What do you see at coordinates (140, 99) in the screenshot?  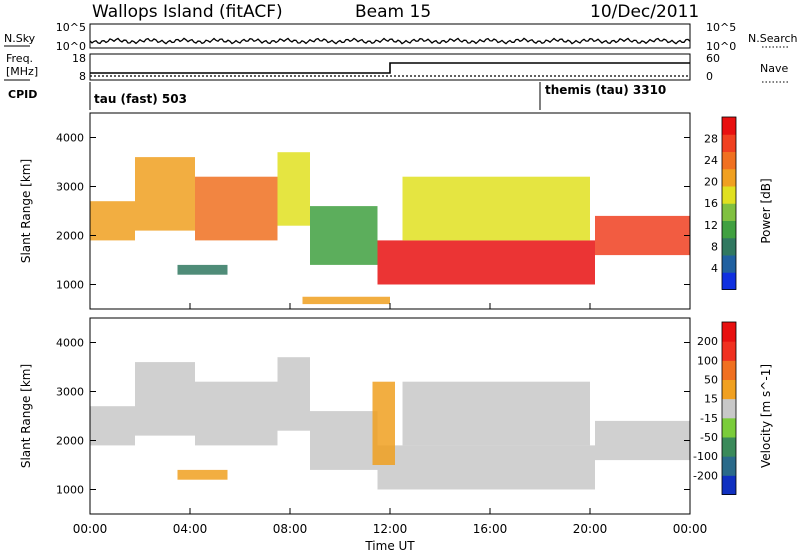 I see `cpid-entry-fast: tau (fast) 503` at bounding box center [140, 99].